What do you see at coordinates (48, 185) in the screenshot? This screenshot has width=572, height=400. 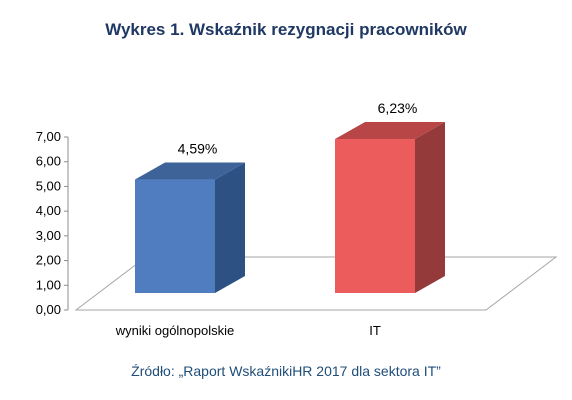 I see `y-tick-label: 5,00` at bounding box center [48, 185].